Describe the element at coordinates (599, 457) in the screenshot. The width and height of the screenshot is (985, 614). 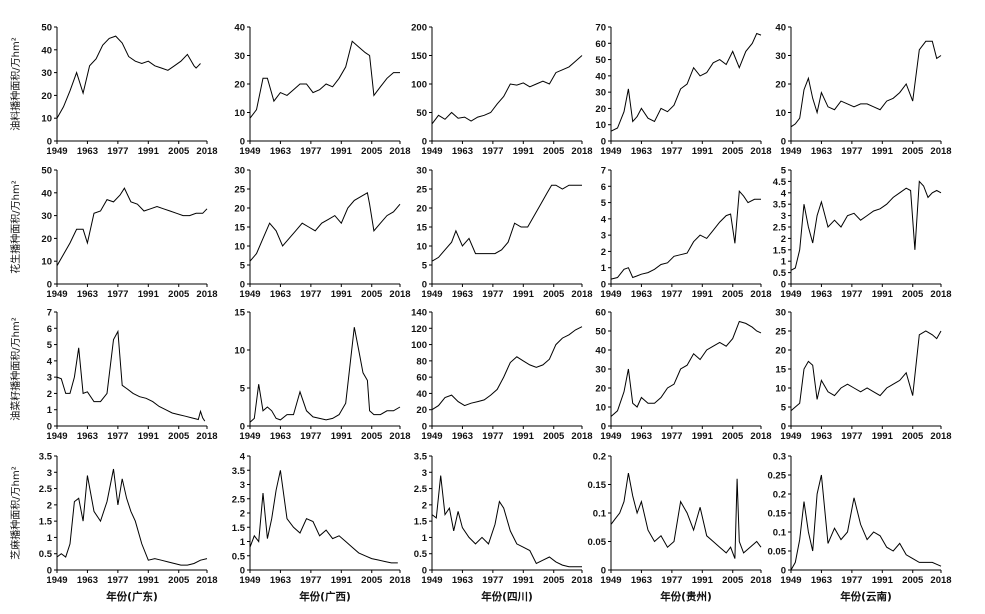
I see `y-tick-label: 0.2` at that location.